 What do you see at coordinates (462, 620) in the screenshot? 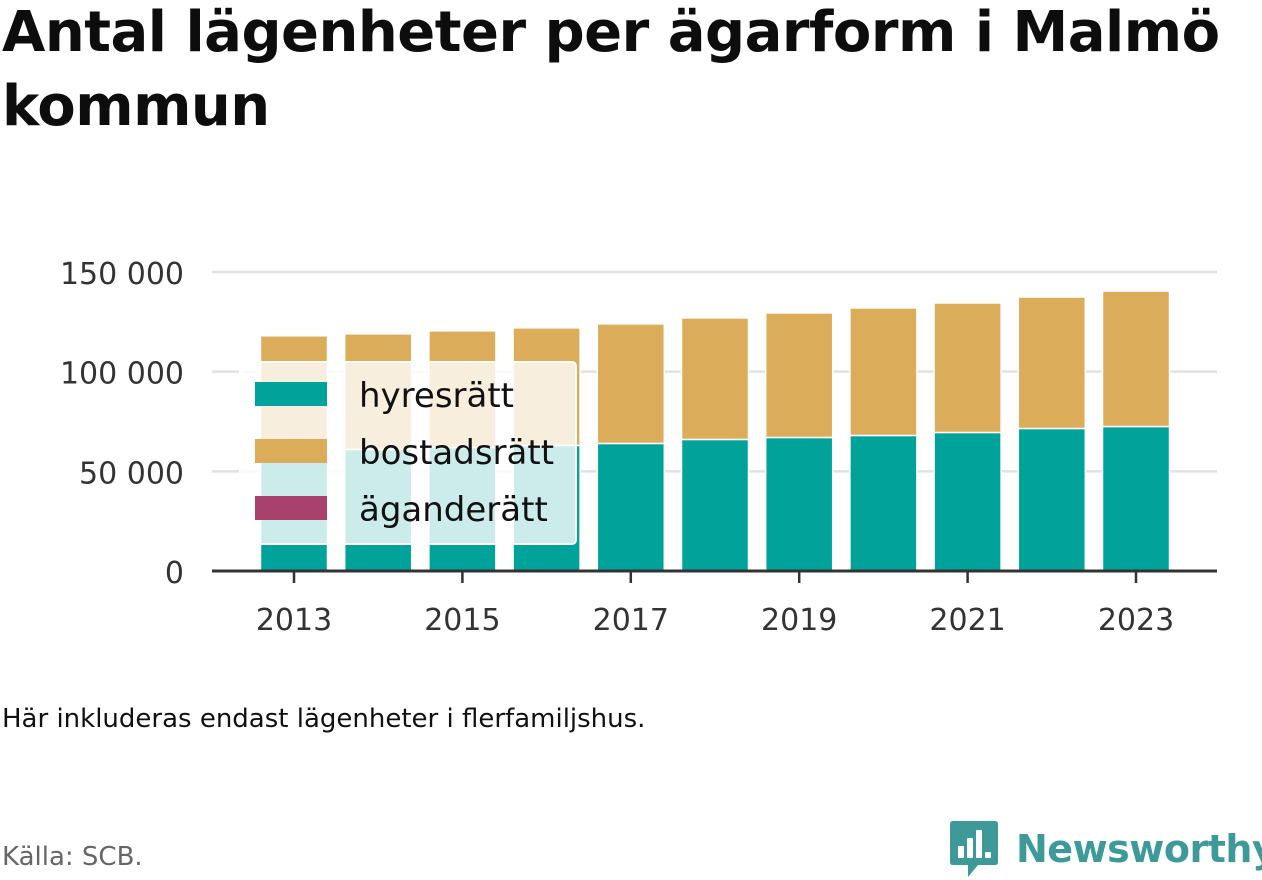
I see `x-tick-label: 2015` at bounding box center [462, 620].